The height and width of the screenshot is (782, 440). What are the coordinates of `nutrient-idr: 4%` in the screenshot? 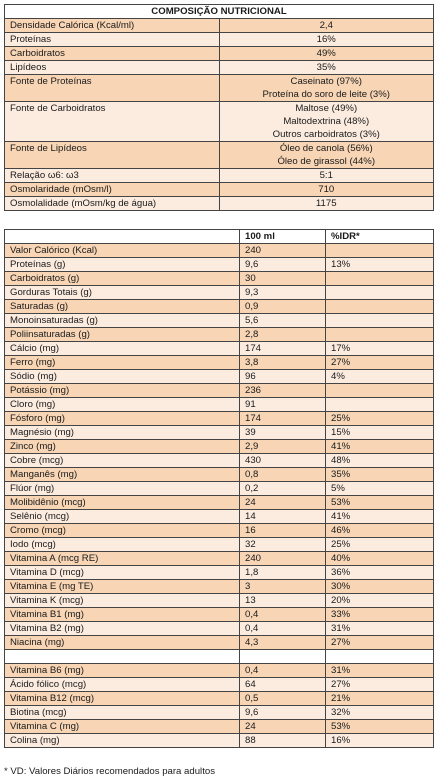 It's located at (379, 376).